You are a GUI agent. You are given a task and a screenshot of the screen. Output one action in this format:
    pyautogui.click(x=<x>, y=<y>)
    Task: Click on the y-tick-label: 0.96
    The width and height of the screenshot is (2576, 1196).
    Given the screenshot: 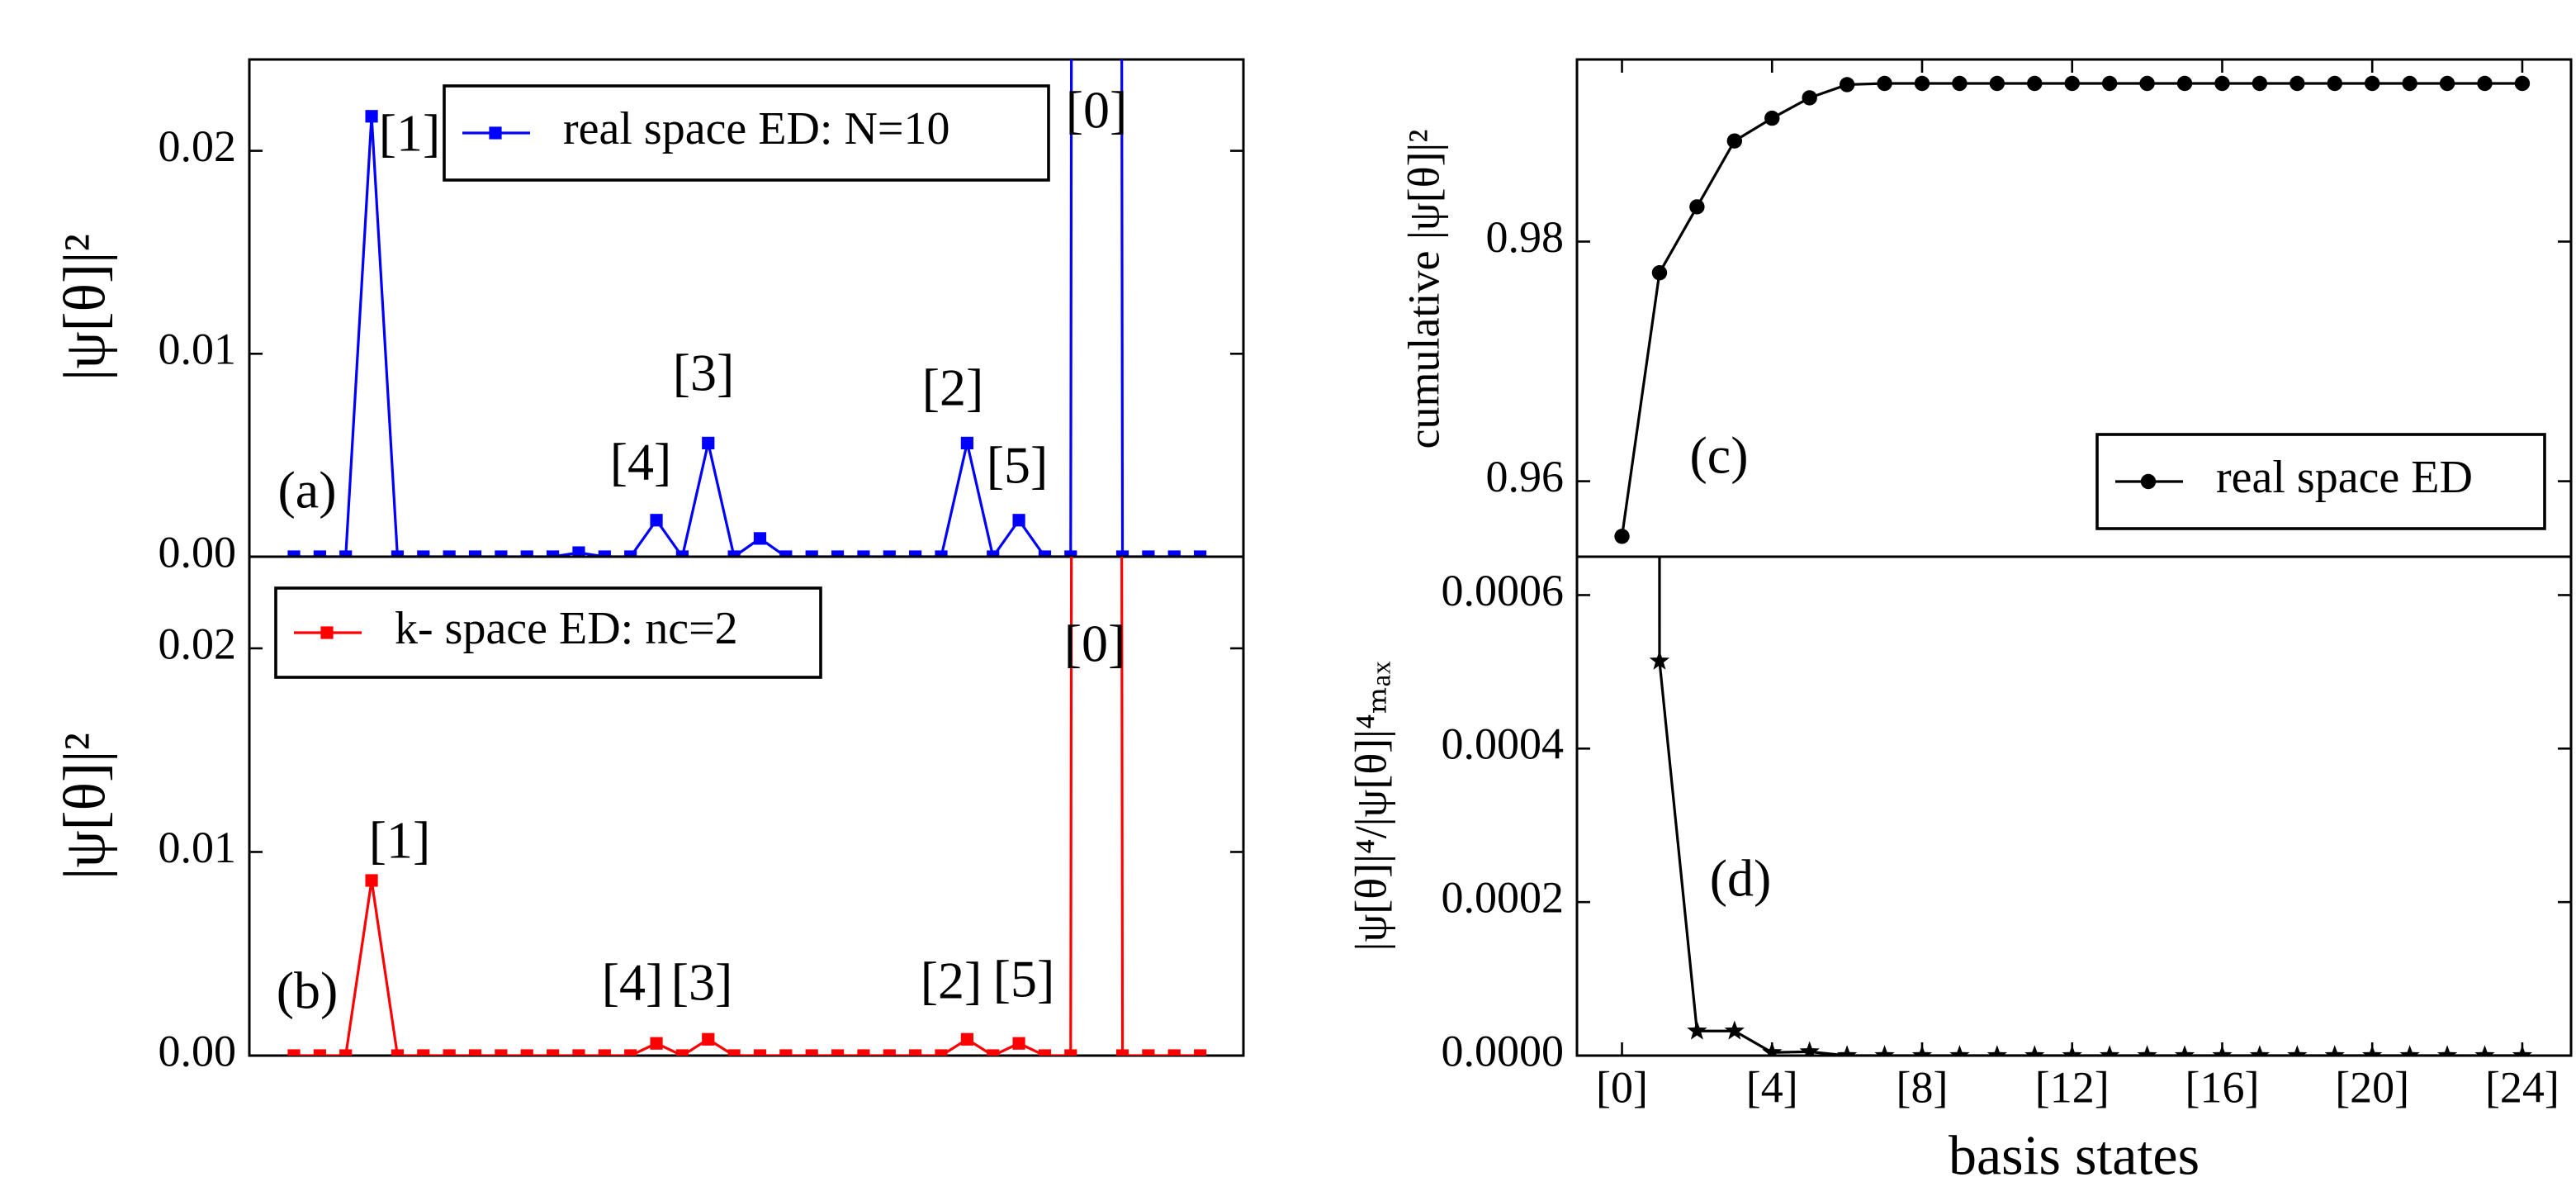 What is the action you would take?
    pyautogui.click(x=1525, y=476)
    